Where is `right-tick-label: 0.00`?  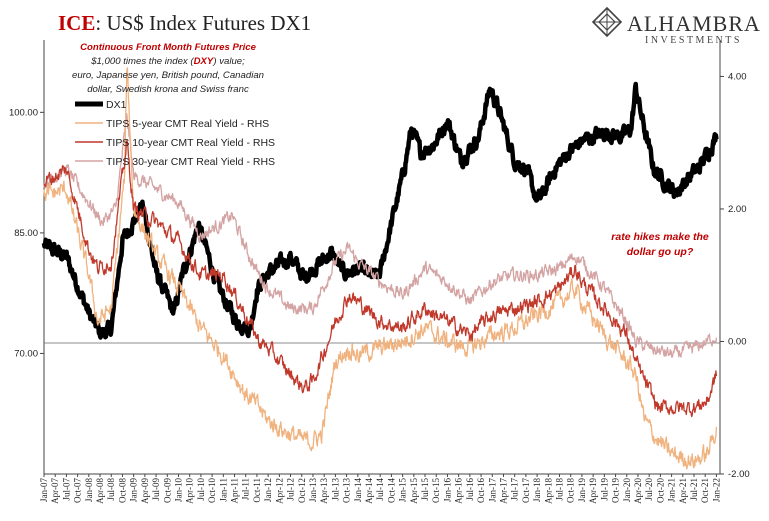 right-tick-label: 0.00 is located at coordinates (737, 341).